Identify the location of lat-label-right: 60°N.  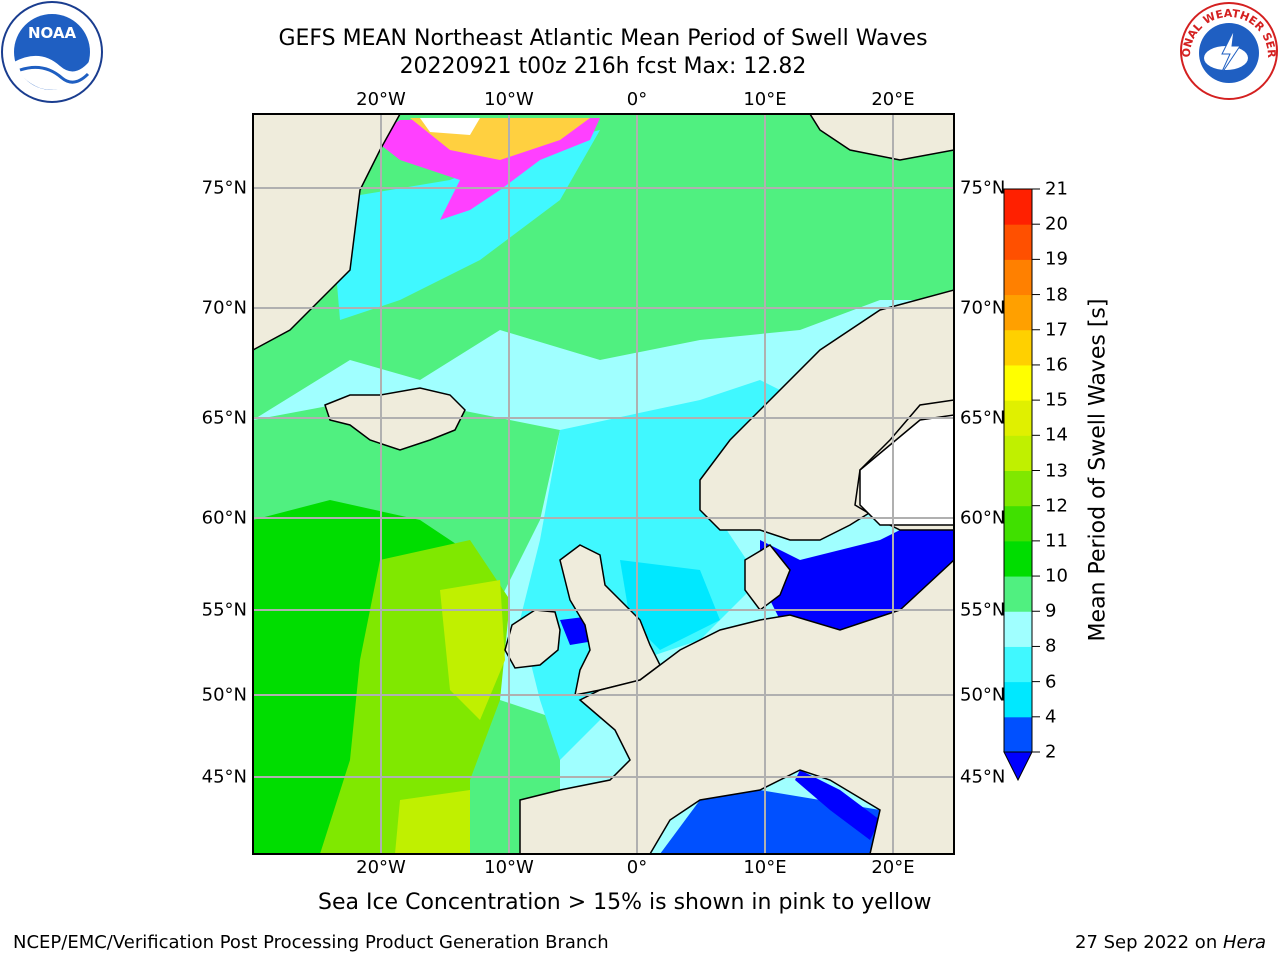
(983, 518).